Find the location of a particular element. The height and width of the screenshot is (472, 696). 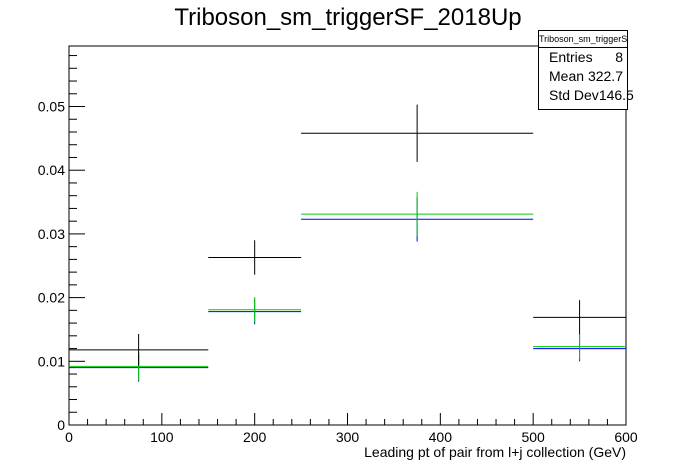

statbox-row-entries: Entries 8 is located at coordinates (583, 57).